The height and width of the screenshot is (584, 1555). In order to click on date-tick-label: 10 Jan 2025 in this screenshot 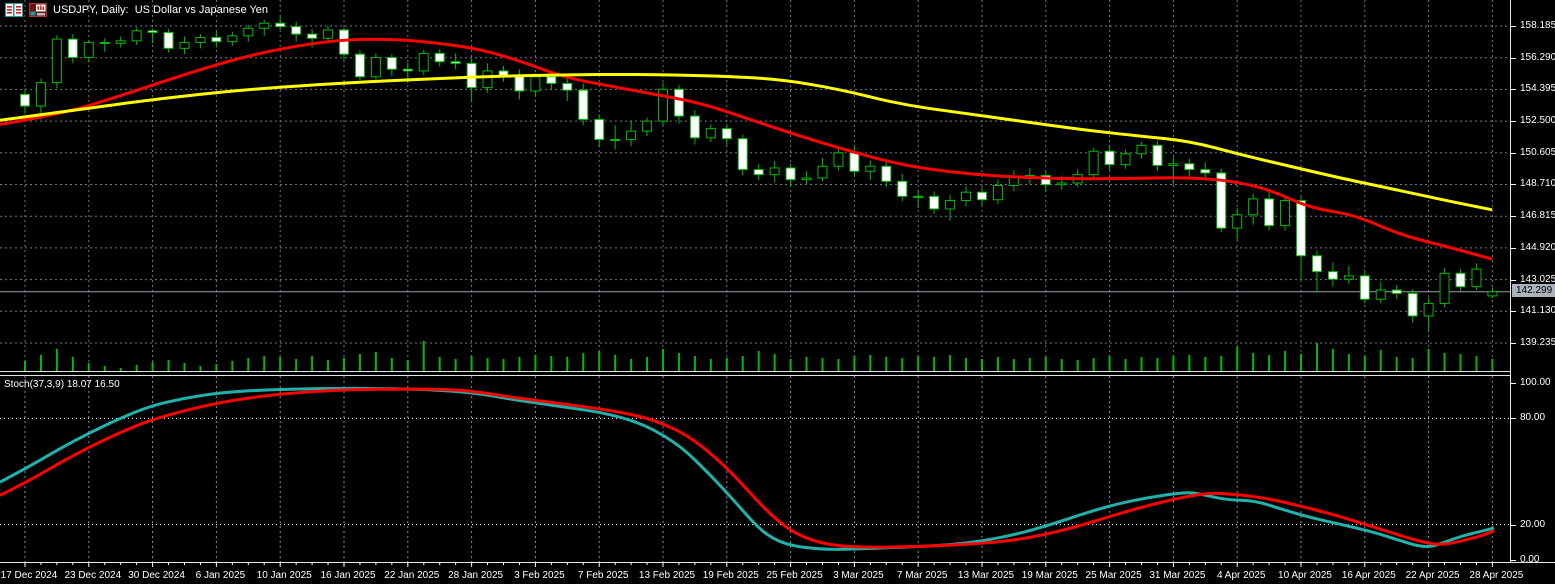, I will do `click(284, 575)`.